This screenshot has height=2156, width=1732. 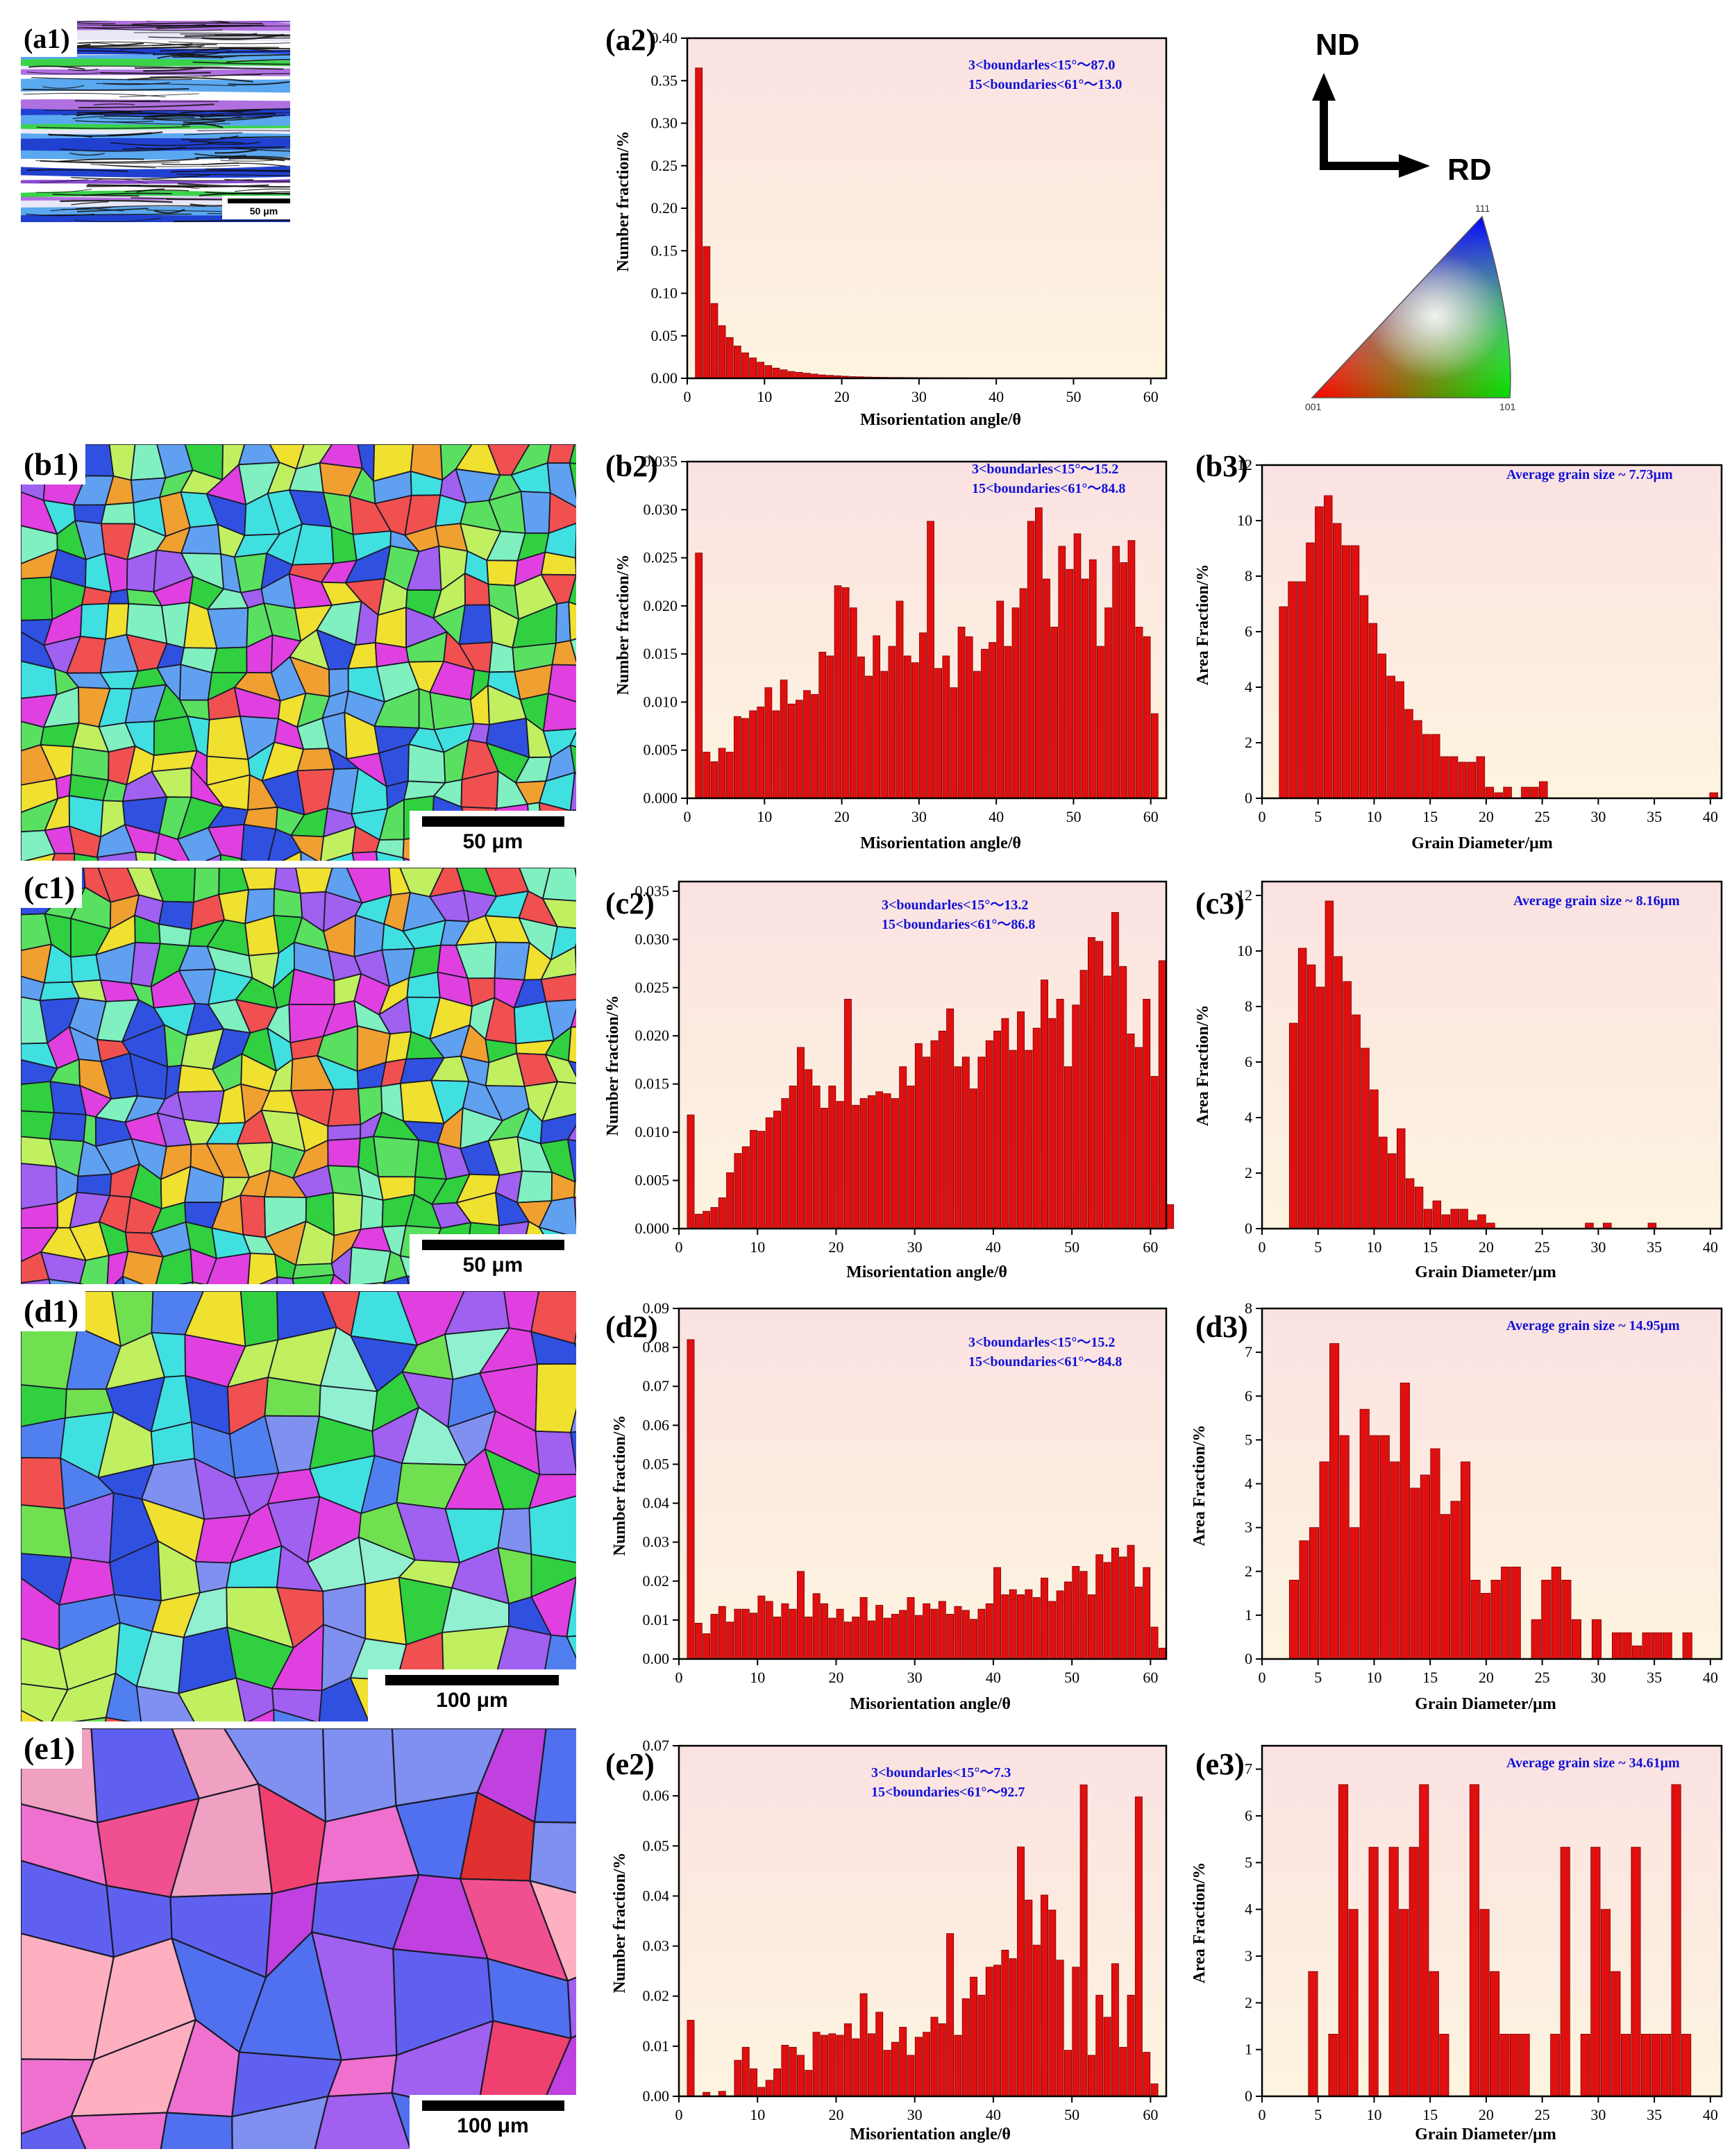 What do you see at coordinates (679, 1247) in the screenshot?
I see `x-tick-label: 0` at bounding box center [679, 1247].